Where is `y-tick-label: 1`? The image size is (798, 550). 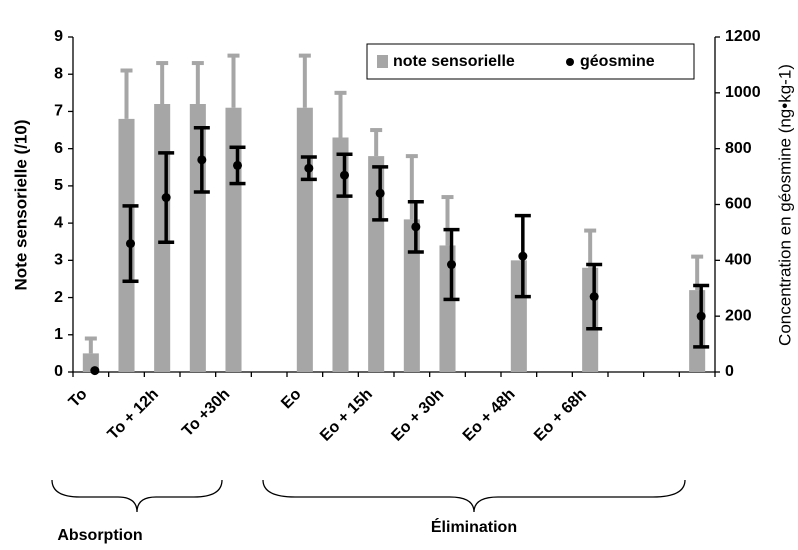
y-tick-label: 1 is located at coordinates (58, 334).